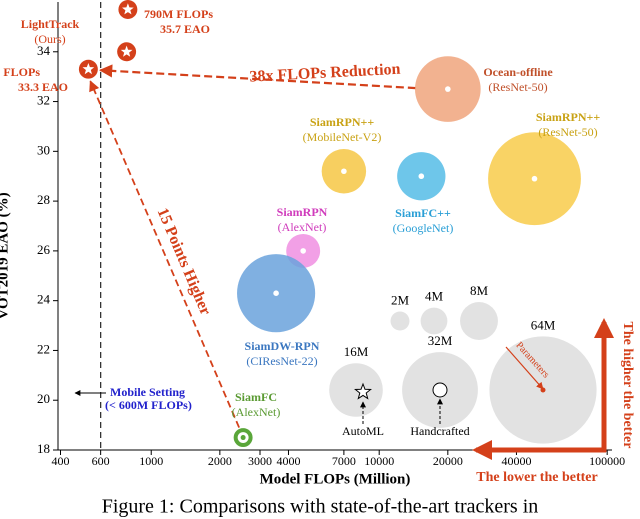  I want to click on x-tick-label: 7000, so click(344, 461).